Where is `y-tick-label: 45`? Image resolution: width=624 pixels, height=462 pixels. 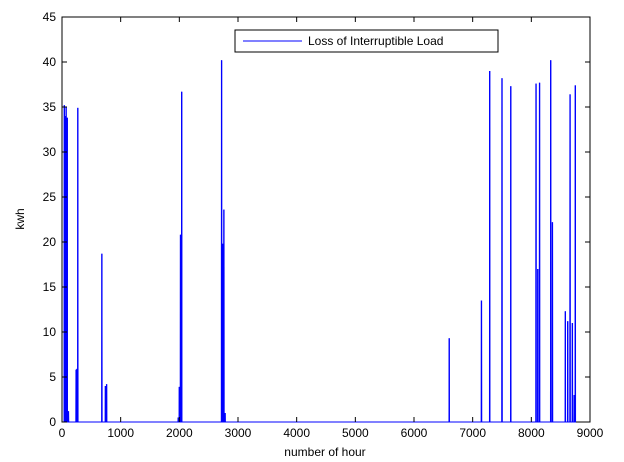 y-tick-label: 45 is located at coordinates (50, 17).